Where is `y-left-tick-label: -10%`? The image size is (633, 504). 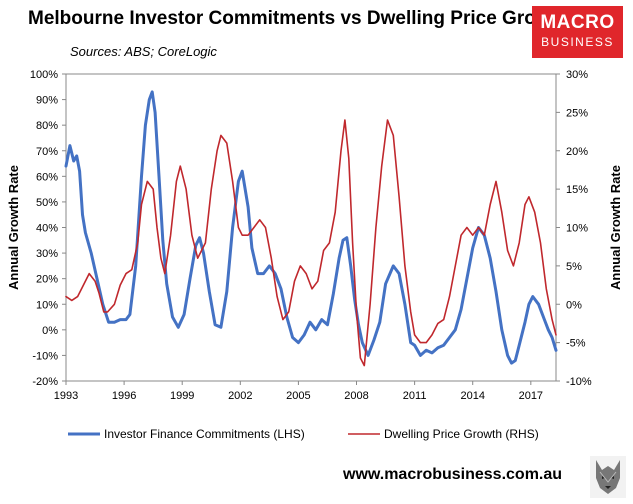 y-left-tick-label: -10% is located at coordinates (45, 356).